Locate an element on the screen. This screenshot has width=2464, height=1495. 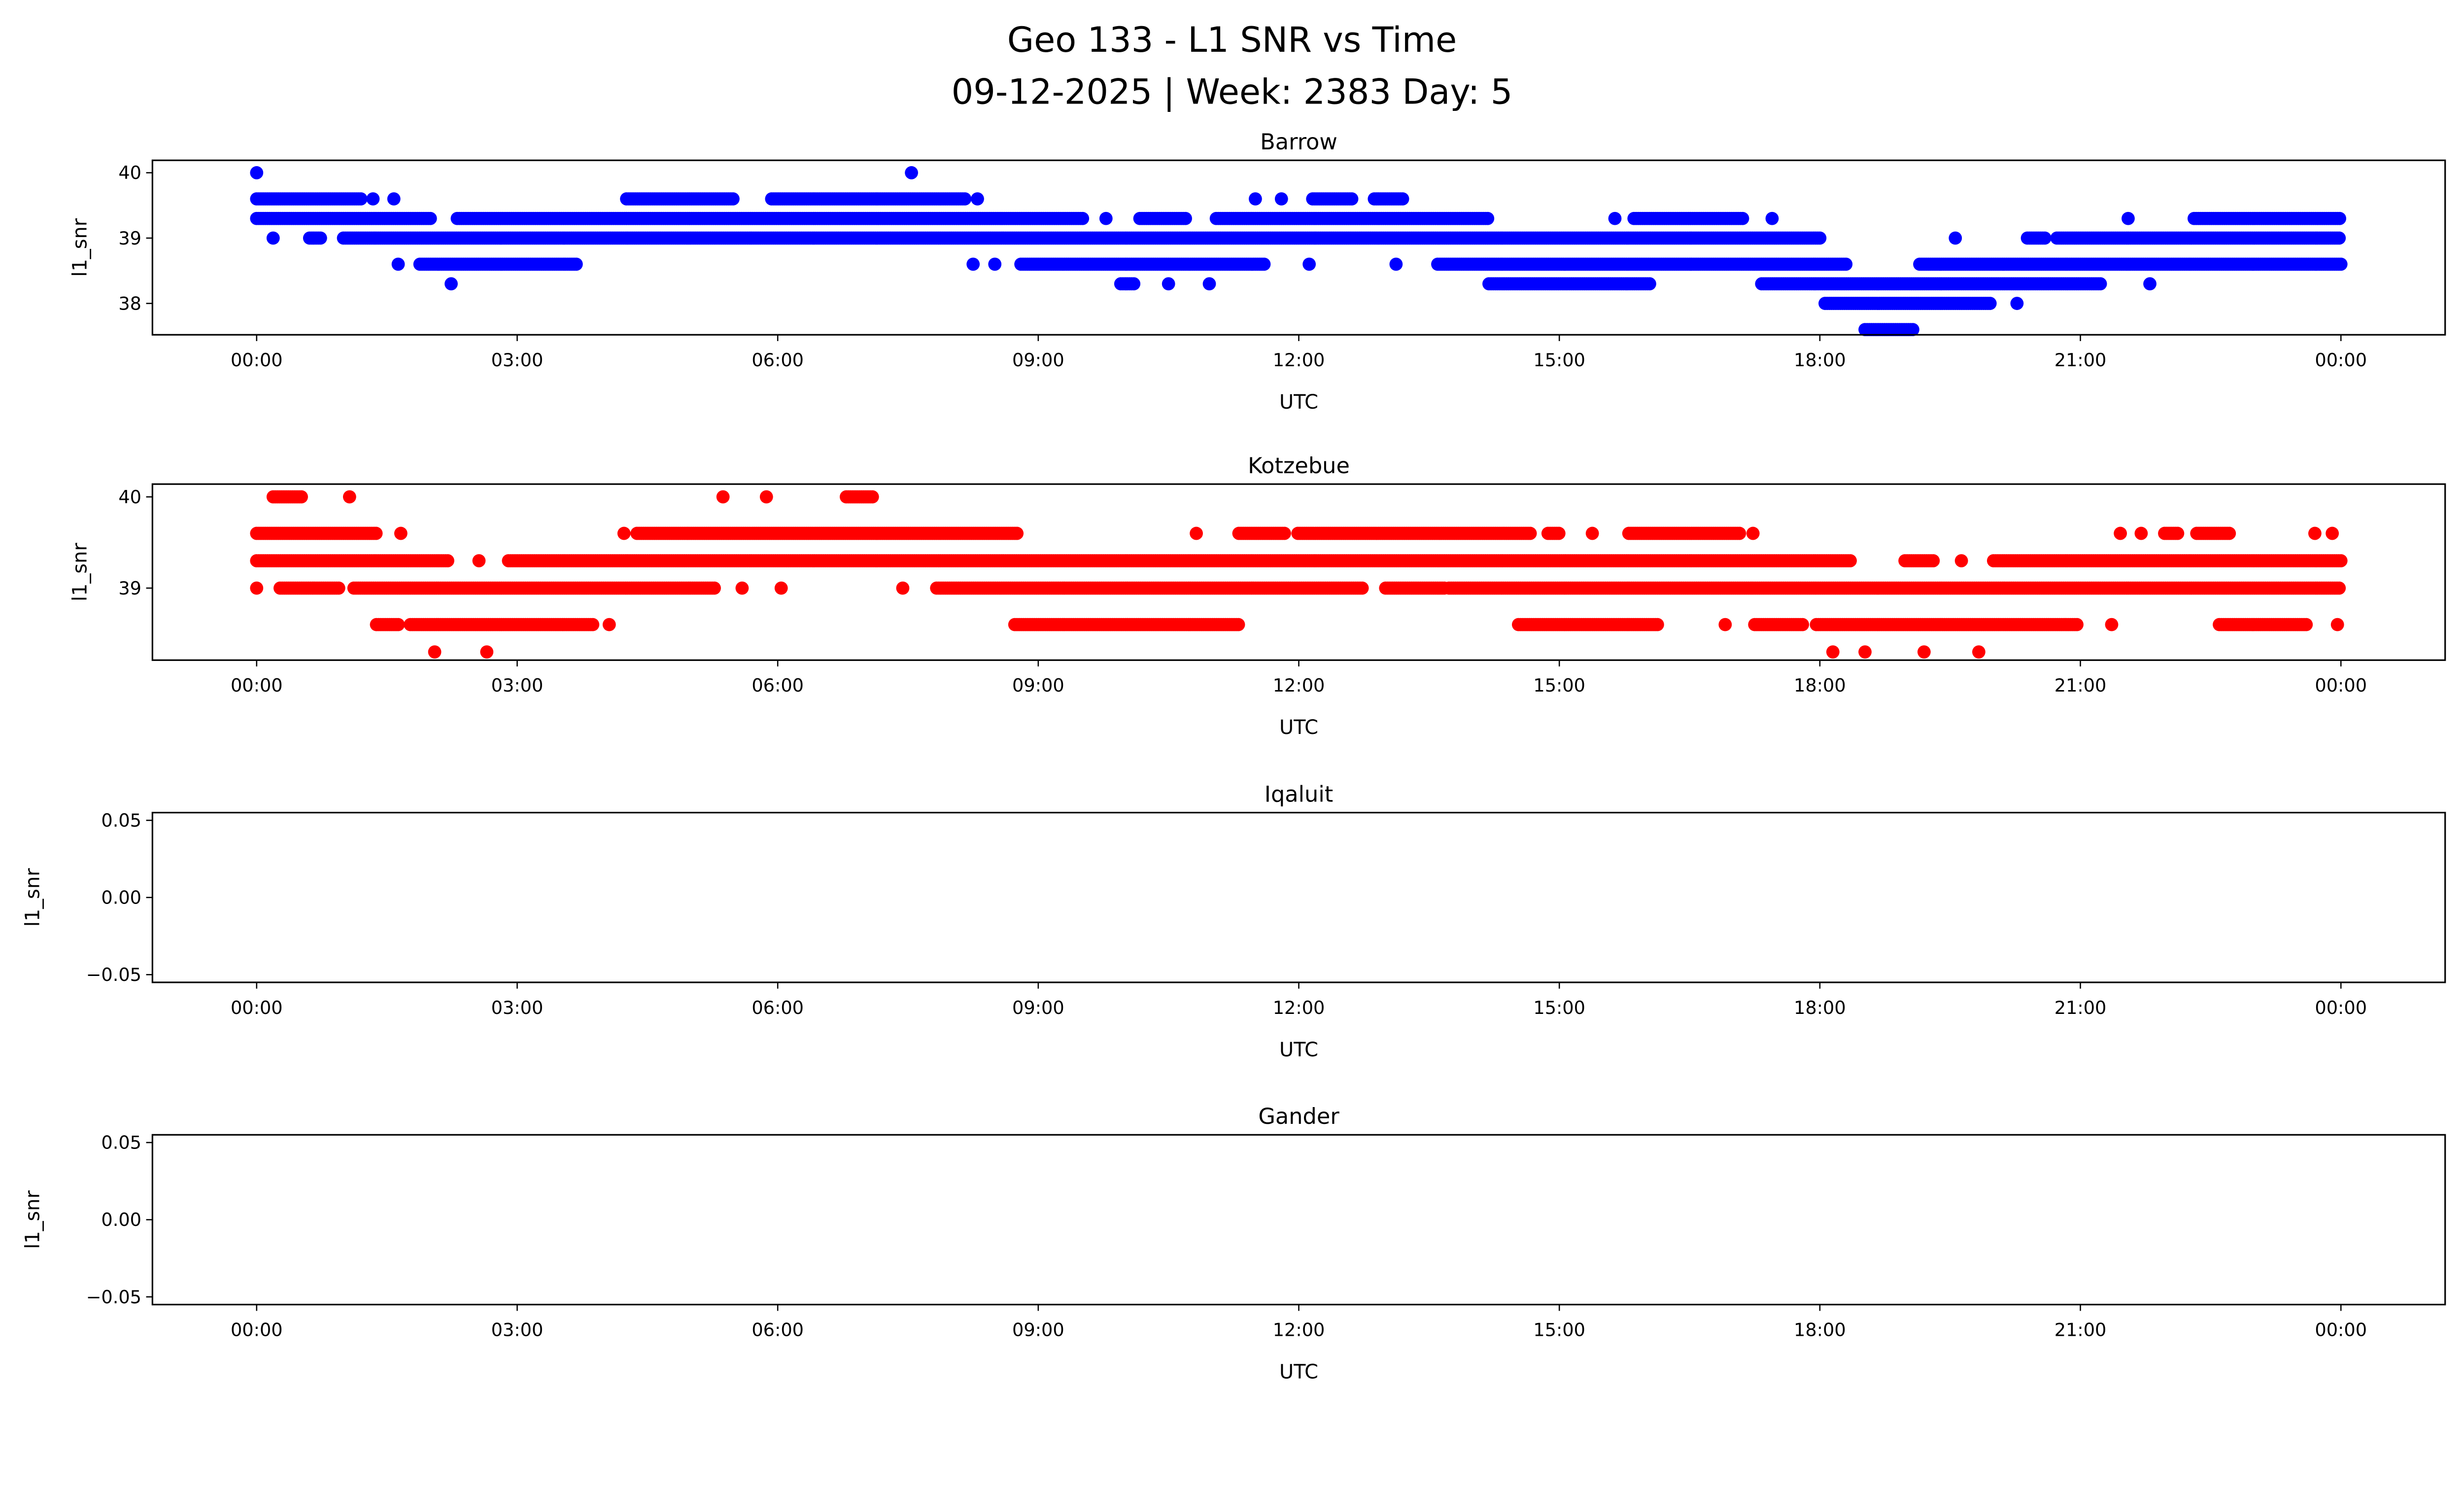
x-tick-label: 09:00 is located at coordinates (1038, 360).